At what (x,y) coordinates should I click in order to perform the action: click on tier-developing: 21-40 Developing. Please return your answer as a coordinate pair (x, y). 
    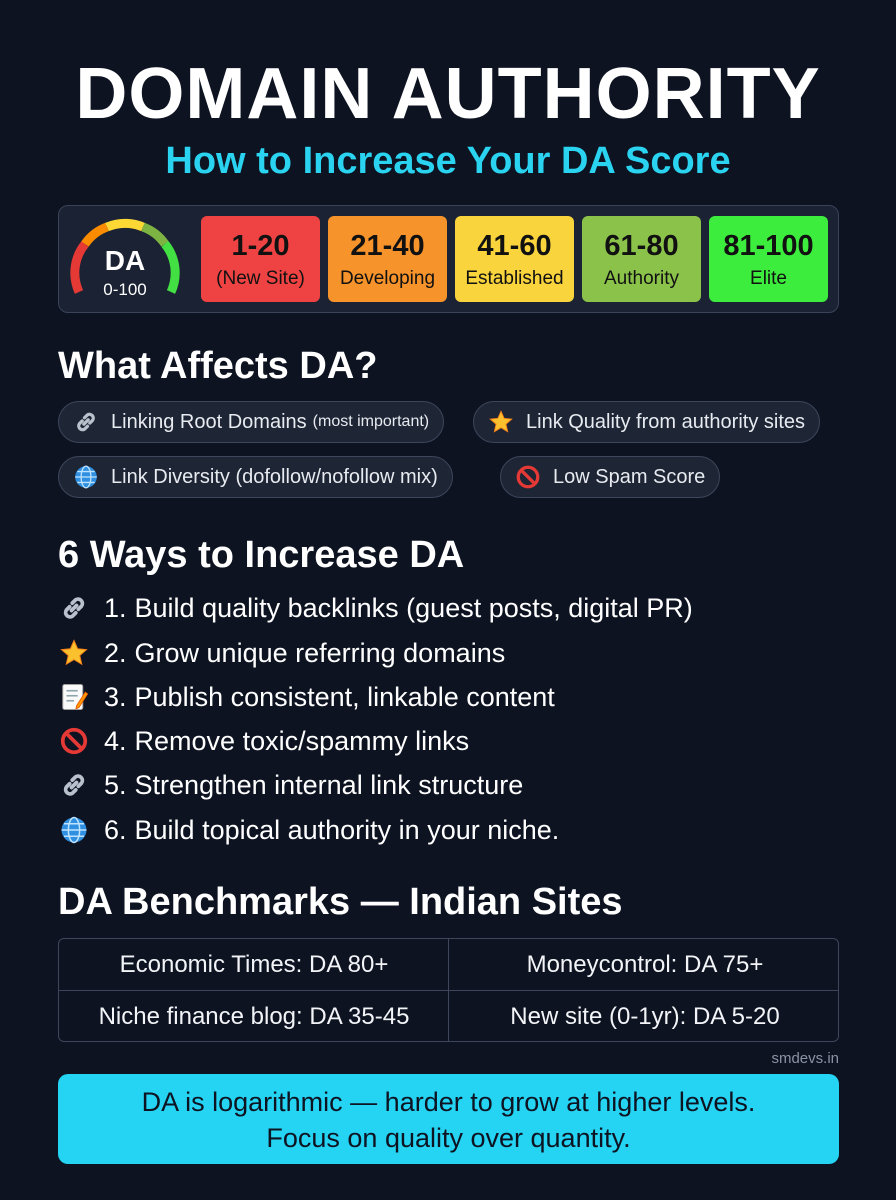
    Looking at the image, I should click on (387, 259).